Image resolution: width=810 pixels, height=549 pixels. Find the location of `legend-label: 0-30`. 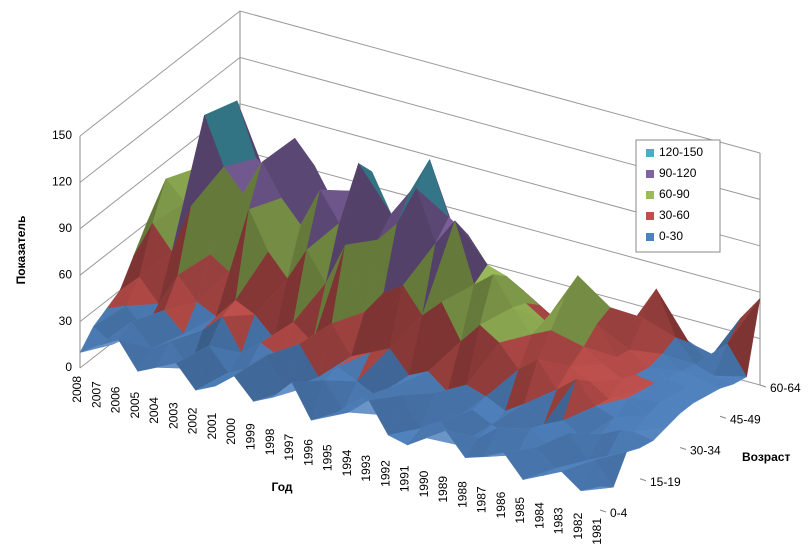

legend-label: 0-30 is located at coordinates (671, 236).